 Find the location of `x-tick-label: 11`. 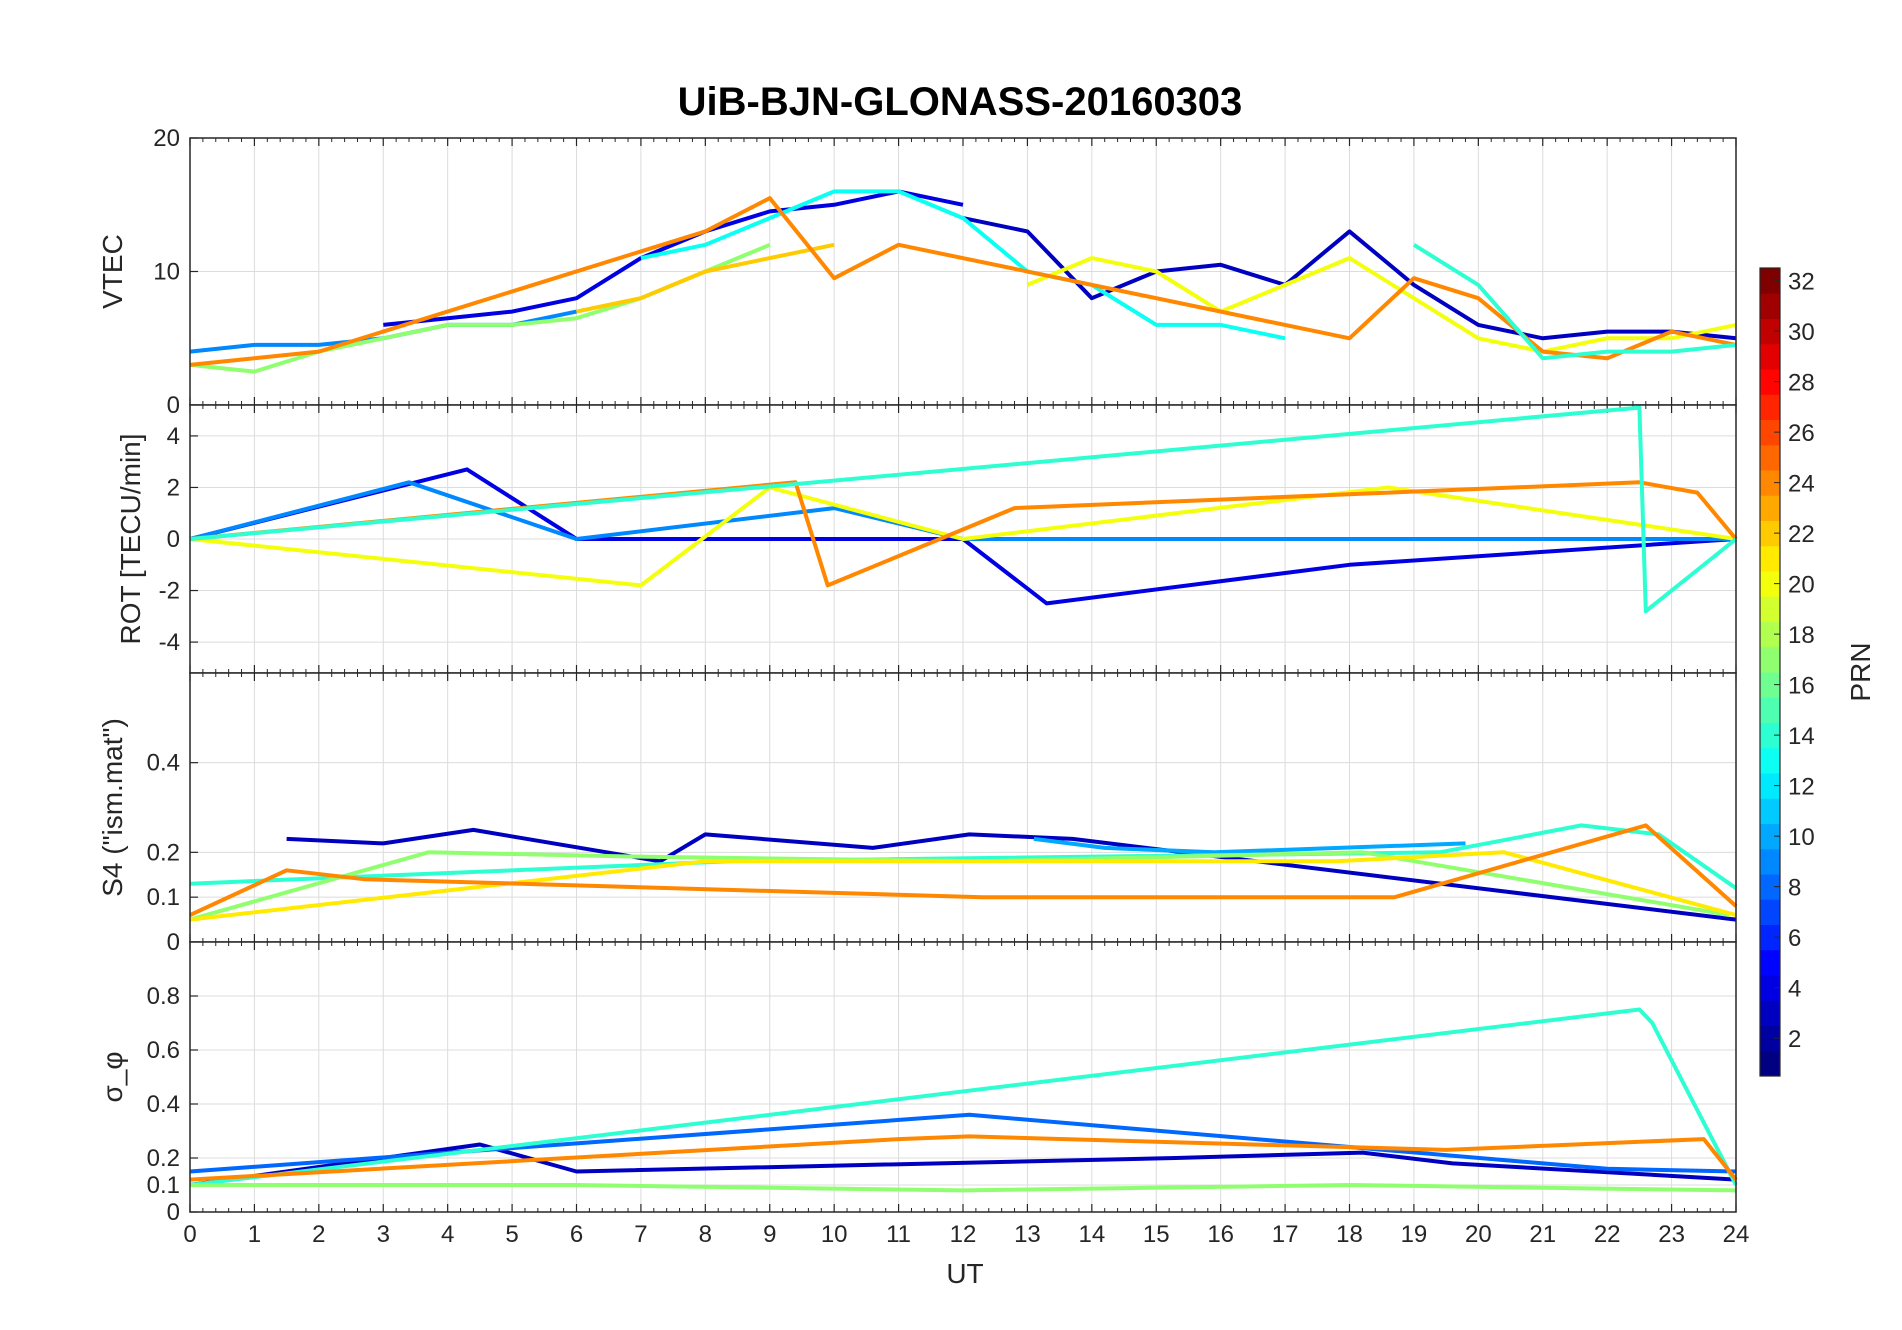

x-tick-label: 11 is located at coordinates (898, 1234).